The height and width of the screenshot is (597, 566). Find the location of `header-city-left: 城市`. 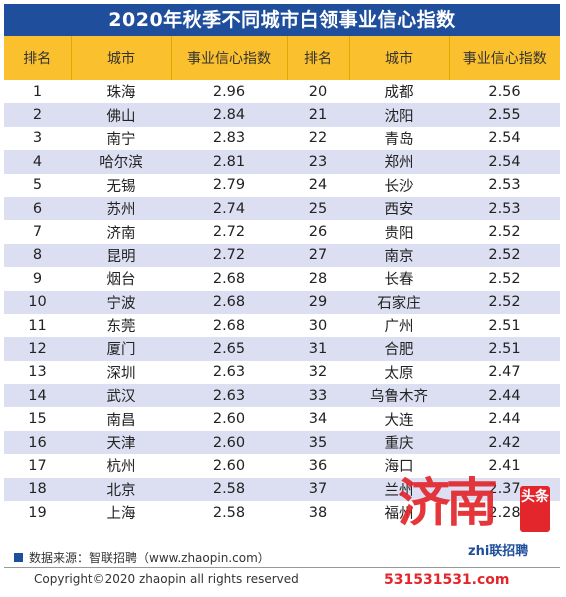

header-city-left: 城市 is located at coordinates (121, 58).